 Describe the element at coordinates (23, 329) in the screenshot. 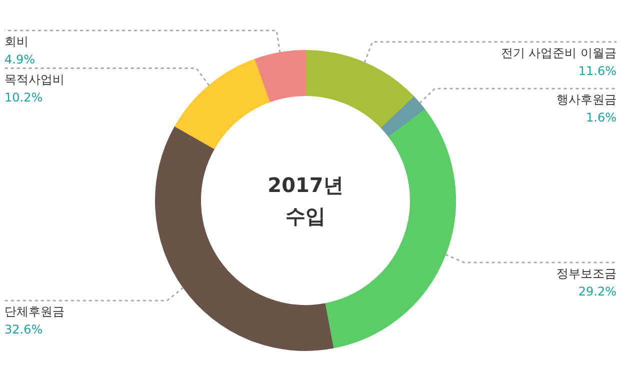

I see `data-label: 32.6%` at that location.